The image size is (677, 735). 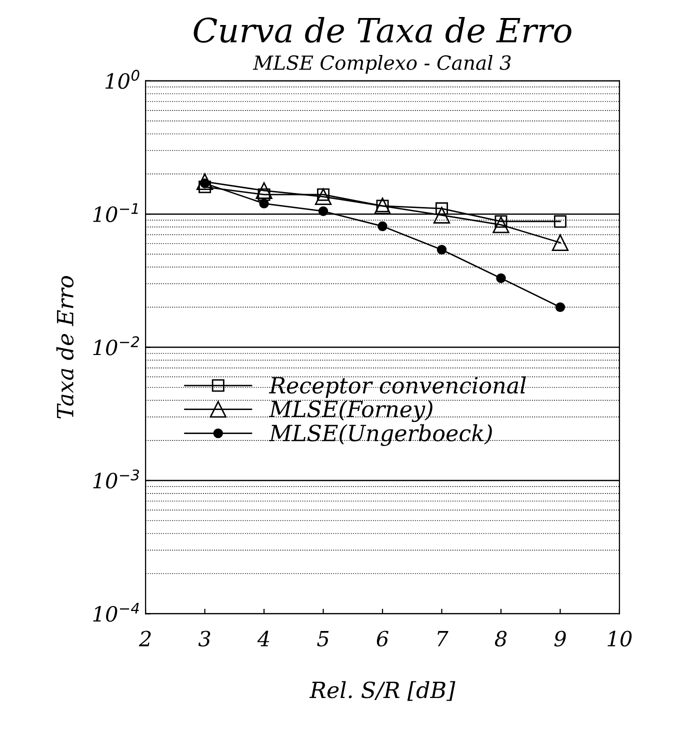 I want to click on y-tick-label: 10$^{−3}$, so click(x=116, y=479).